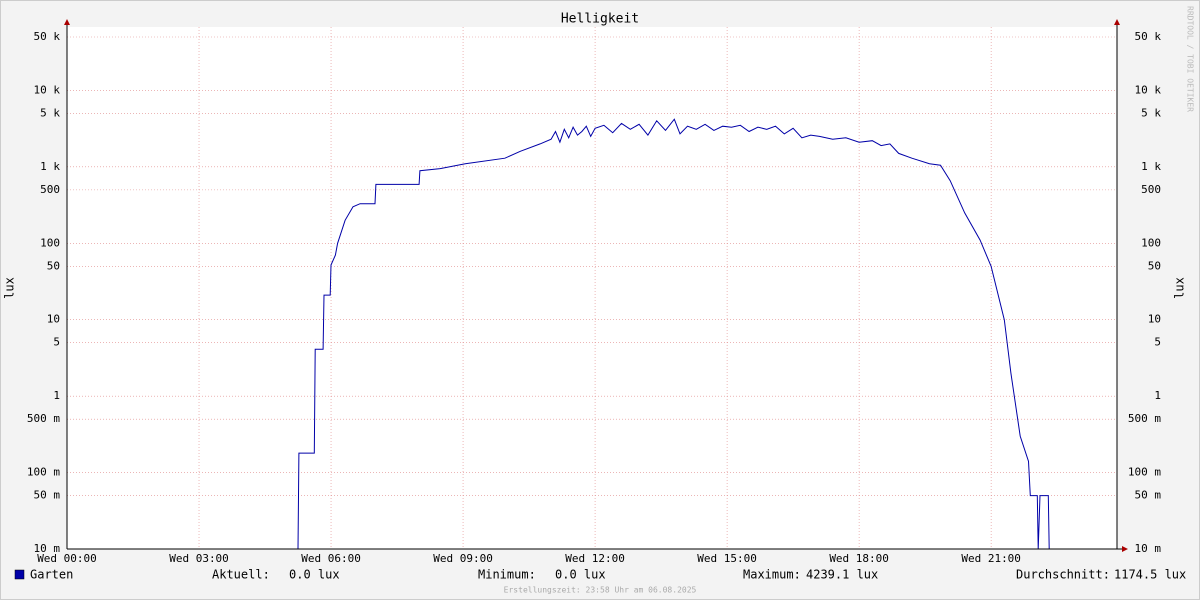  What do you see at coordinates (51, 575) in the screenshot?
I see `legend-label: Garten` at bounding box center [51, 575].